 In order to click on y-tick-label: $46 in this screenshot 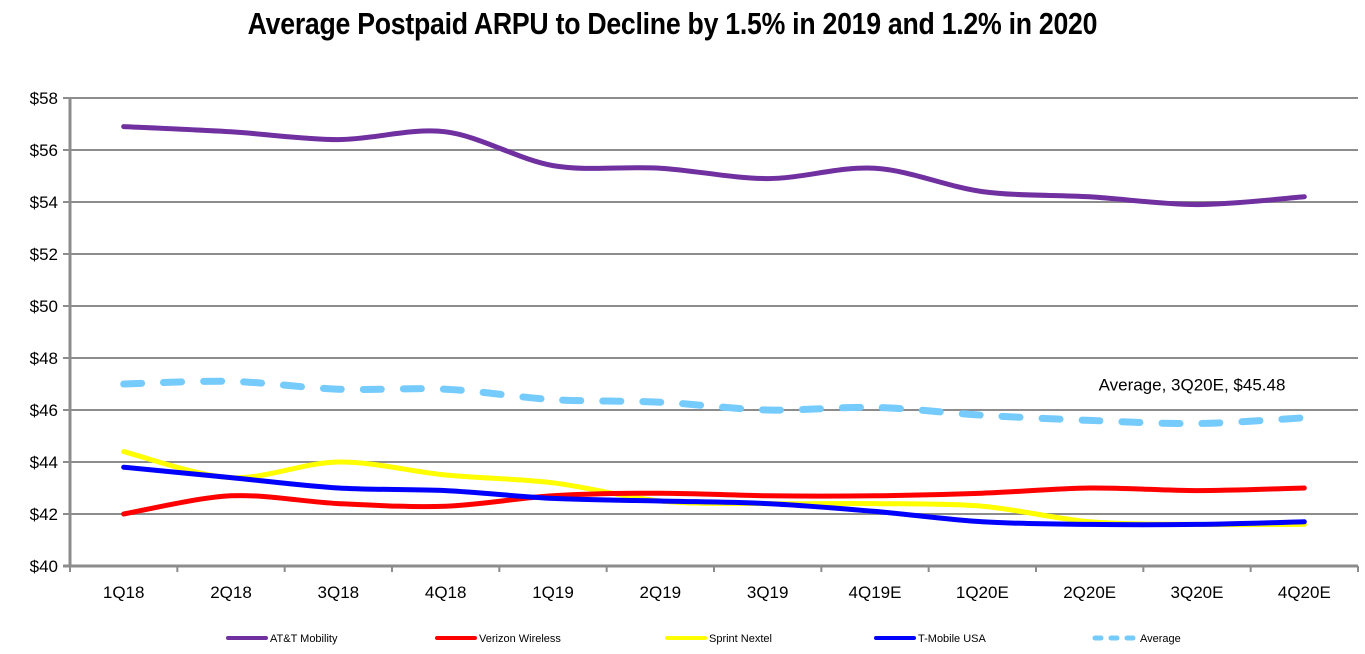, I will do `click(44, 410)`.